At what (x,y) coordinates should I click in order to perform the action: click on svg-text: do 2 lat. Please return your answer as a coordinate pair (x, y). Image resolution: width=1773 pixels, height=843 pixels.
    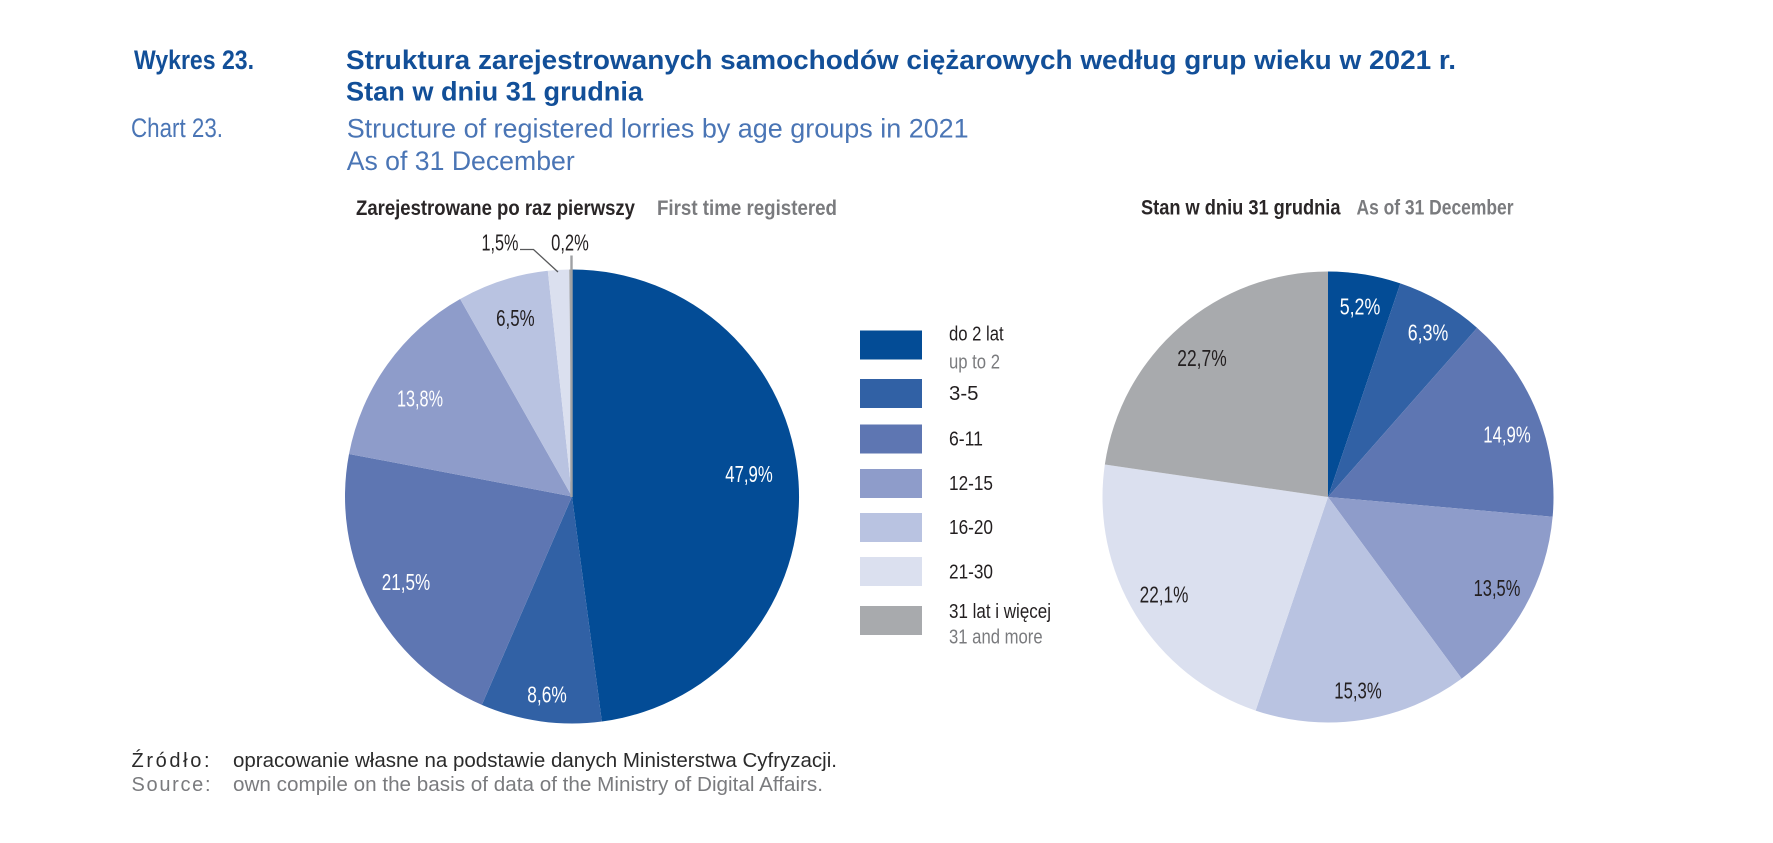
    Looking at the image, I should click on (976, 333).